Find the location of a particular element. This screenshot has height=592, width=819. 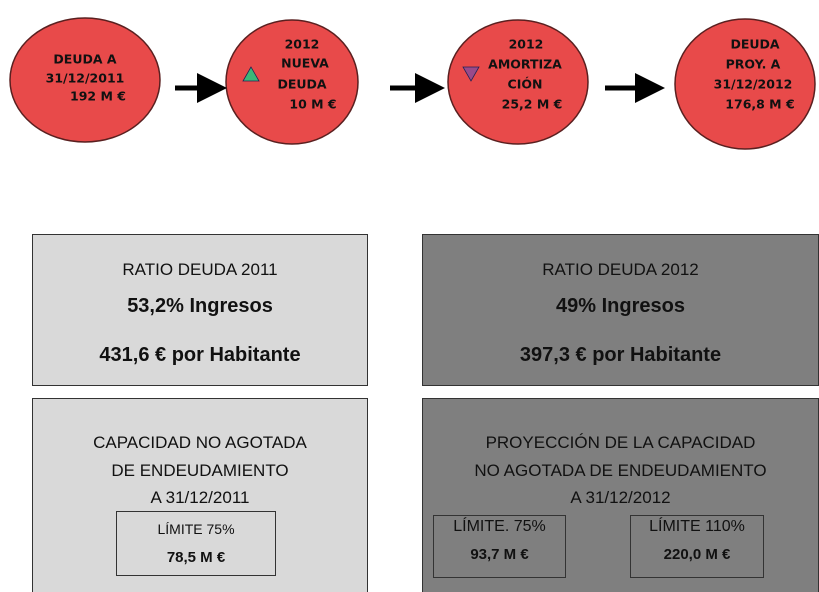

node-text: CIÓN is located at coordinates (525, 84).